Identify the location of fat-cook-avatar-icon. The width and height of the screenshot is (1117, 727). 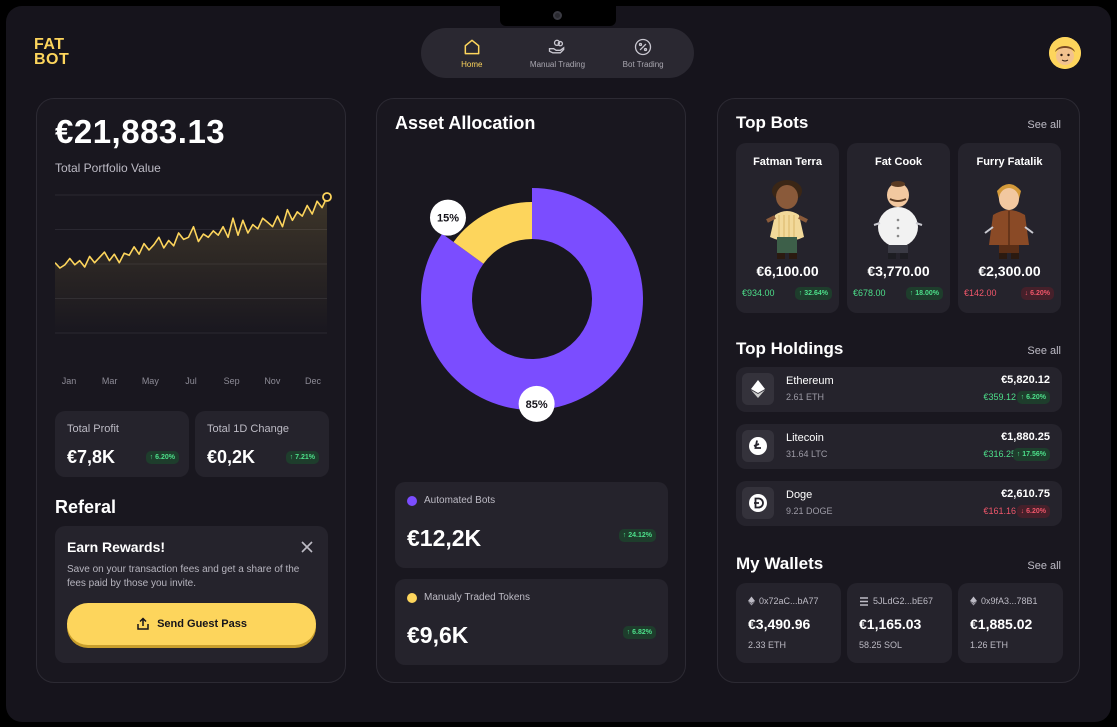
(898, 220).